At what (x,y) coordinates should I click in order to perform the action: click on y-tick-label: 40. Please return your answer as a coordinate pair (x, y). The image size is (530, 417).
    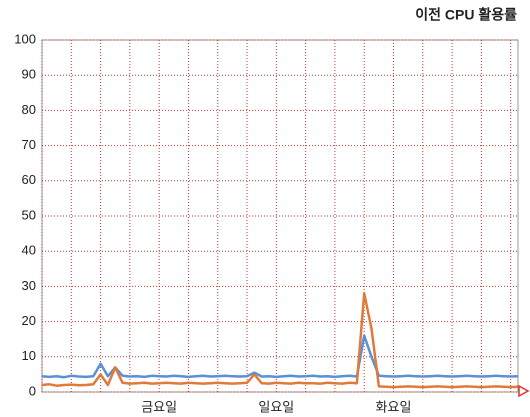
    Looking at the image, I should click on (29, 250).